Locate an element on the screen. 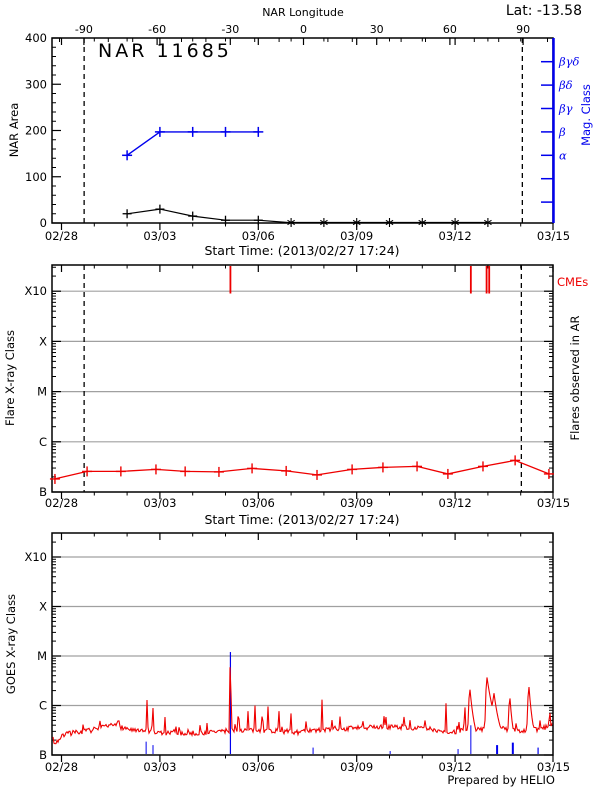  svg-text: -30 is located at coordinates (230, 29).